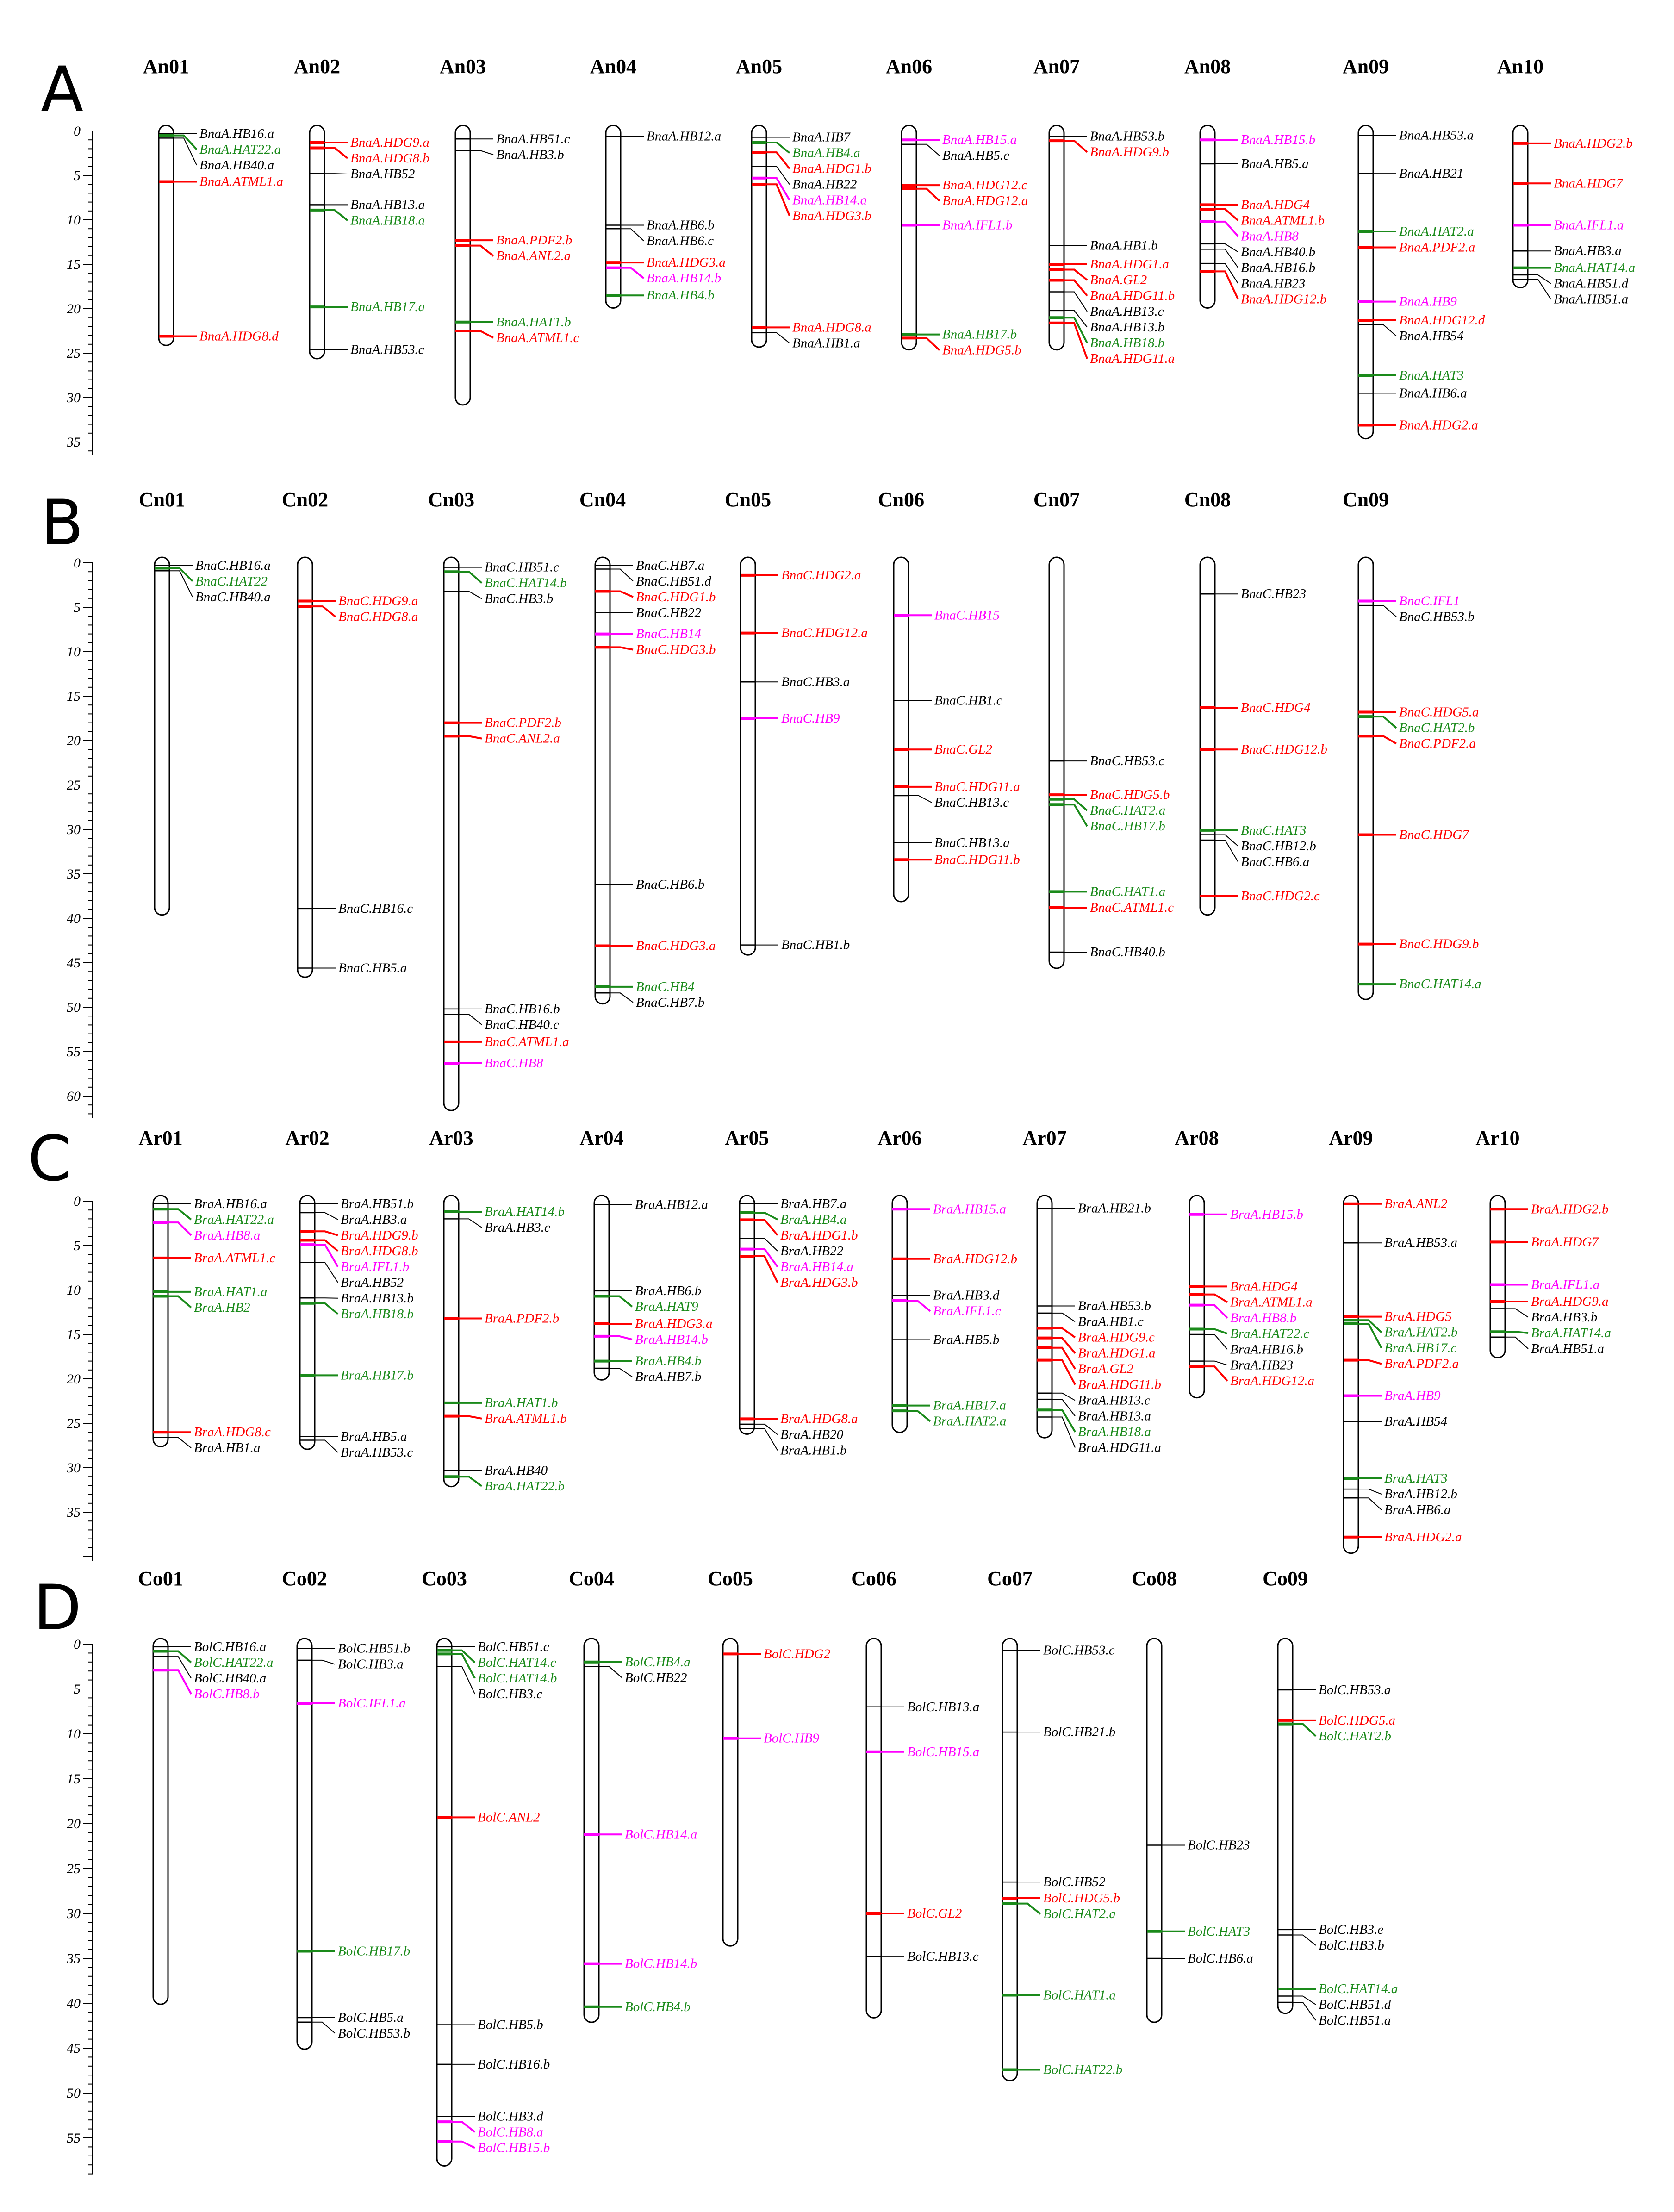 This screenshot has width=1674, height=2212. Describe the element at coordinates (236, 133) in the screenshot. I see `gene-label: BnaA.HB16.a` at that location.